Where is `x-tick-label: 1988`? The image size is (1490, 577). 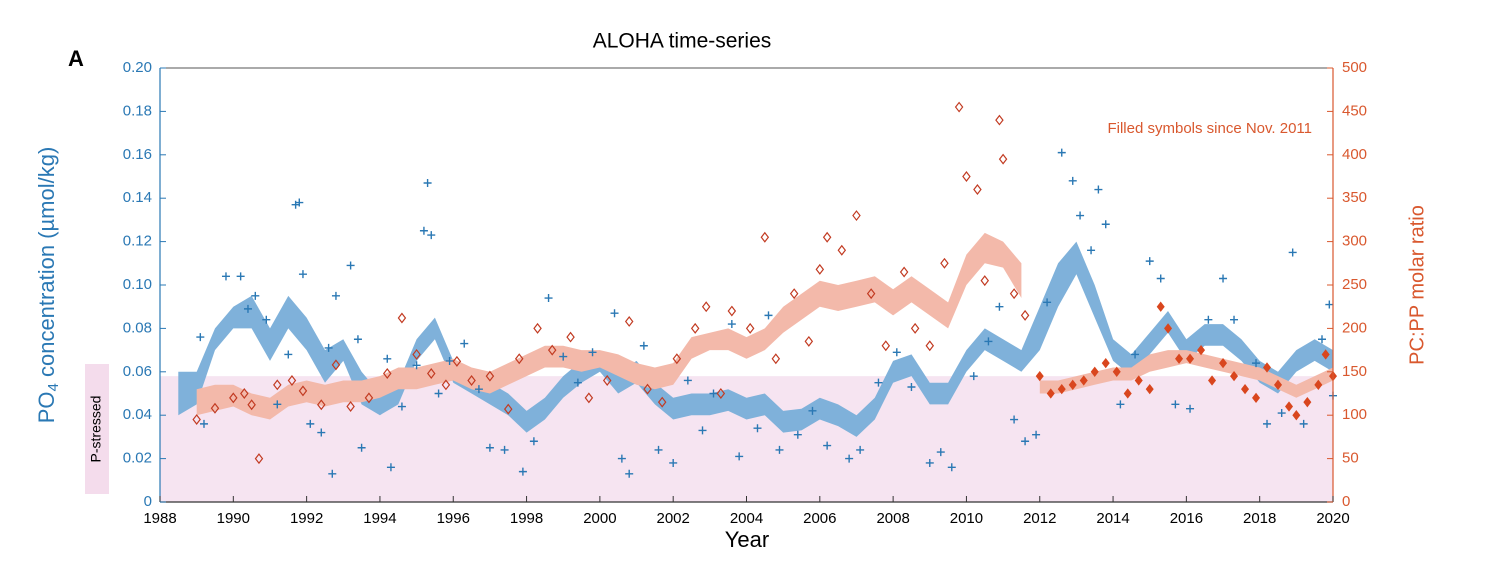
x-tick-label: 1988 is located at coordinates (159, 518).